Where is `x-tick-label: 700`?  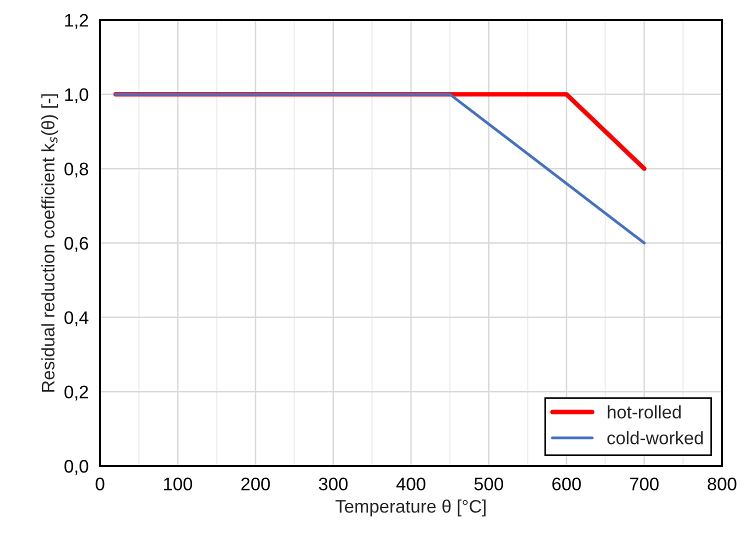
x-tick-label: 700 is located at coordinates (644, 484).